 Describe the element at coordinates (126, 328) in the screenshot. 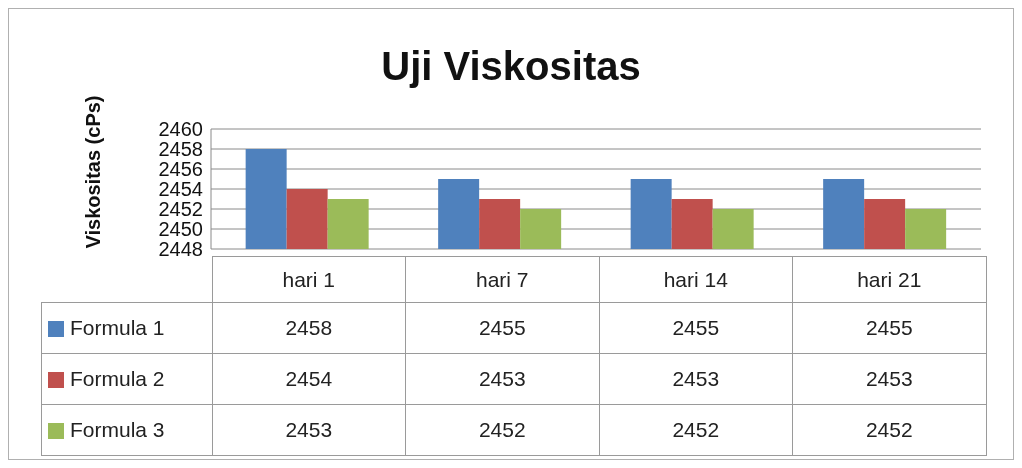

I see `legend-label: Formula 1` at that location.